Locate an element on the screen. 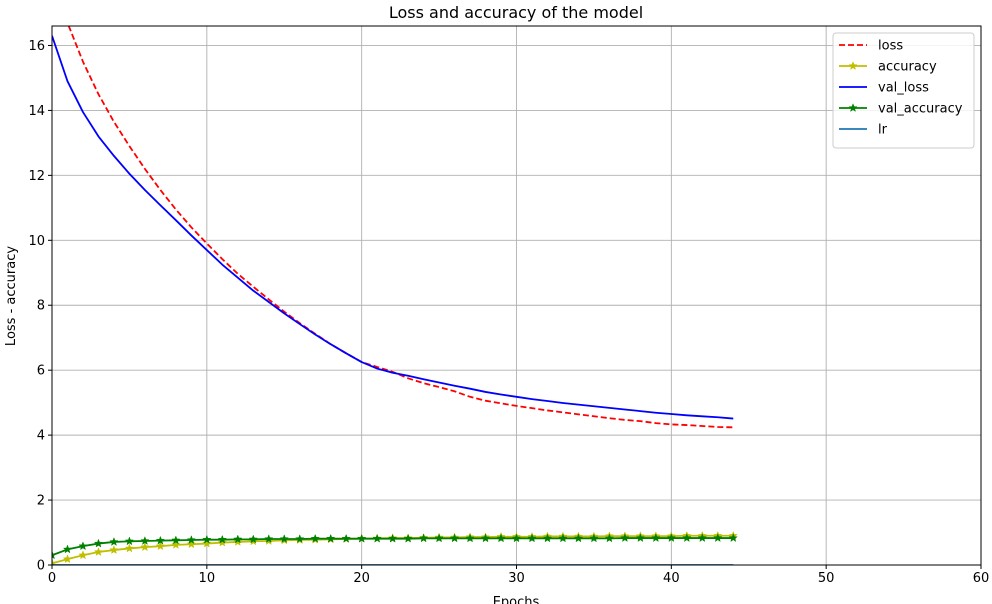  legend-item-val_accuracy: val_accuracy is located at coordinates (901, 109).